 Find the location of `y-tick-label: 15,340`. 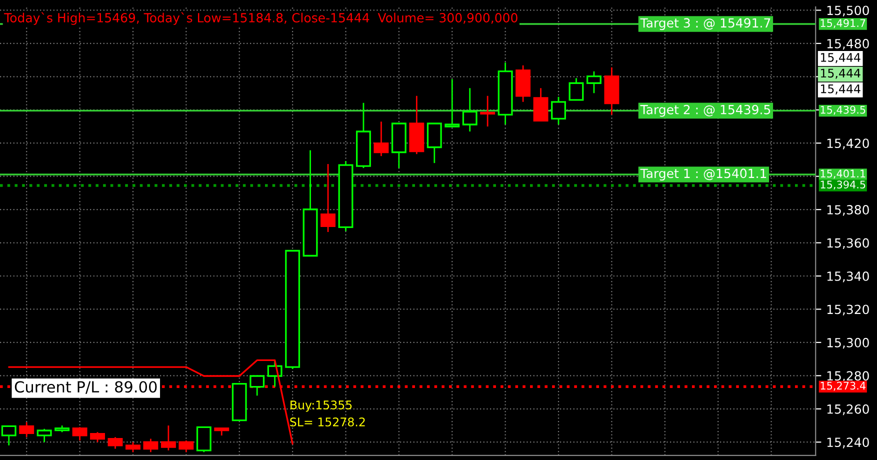

y-tick-label: 15,340 is located at coordinates (848, 276).